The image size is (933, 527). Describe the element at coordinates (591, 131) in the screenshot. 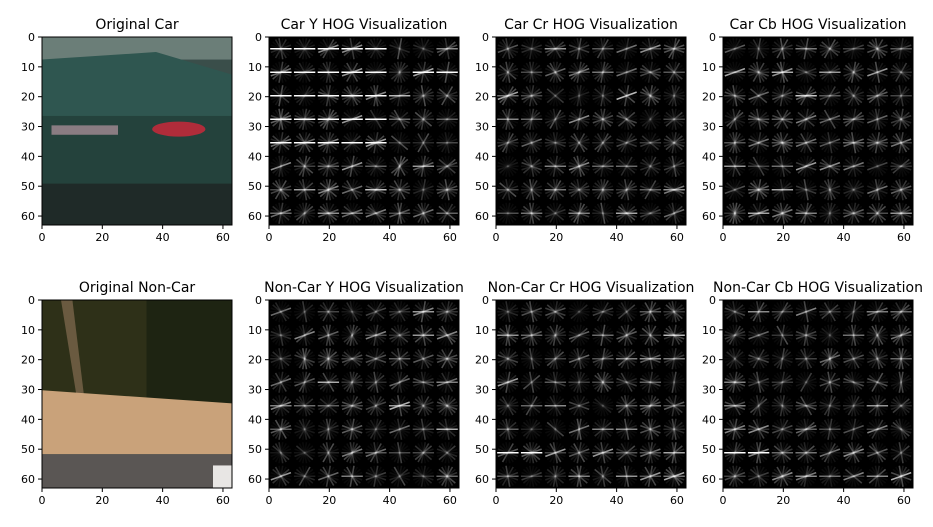

I see `hog-image-background` at that location.